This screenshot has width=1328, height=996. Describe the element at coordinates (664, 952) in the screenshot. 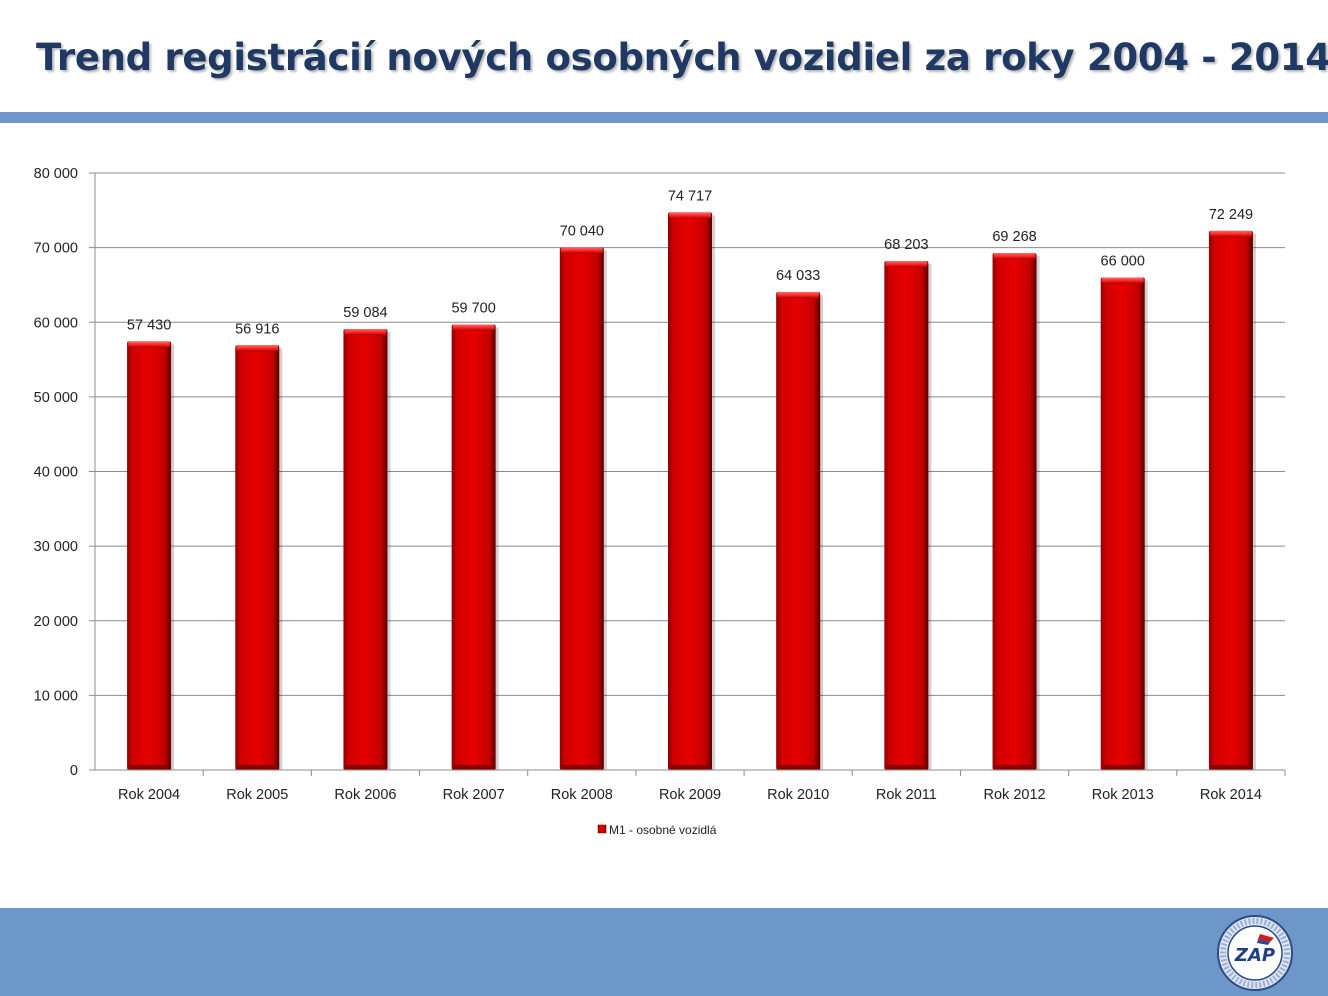

I see `footer-band` at that location.